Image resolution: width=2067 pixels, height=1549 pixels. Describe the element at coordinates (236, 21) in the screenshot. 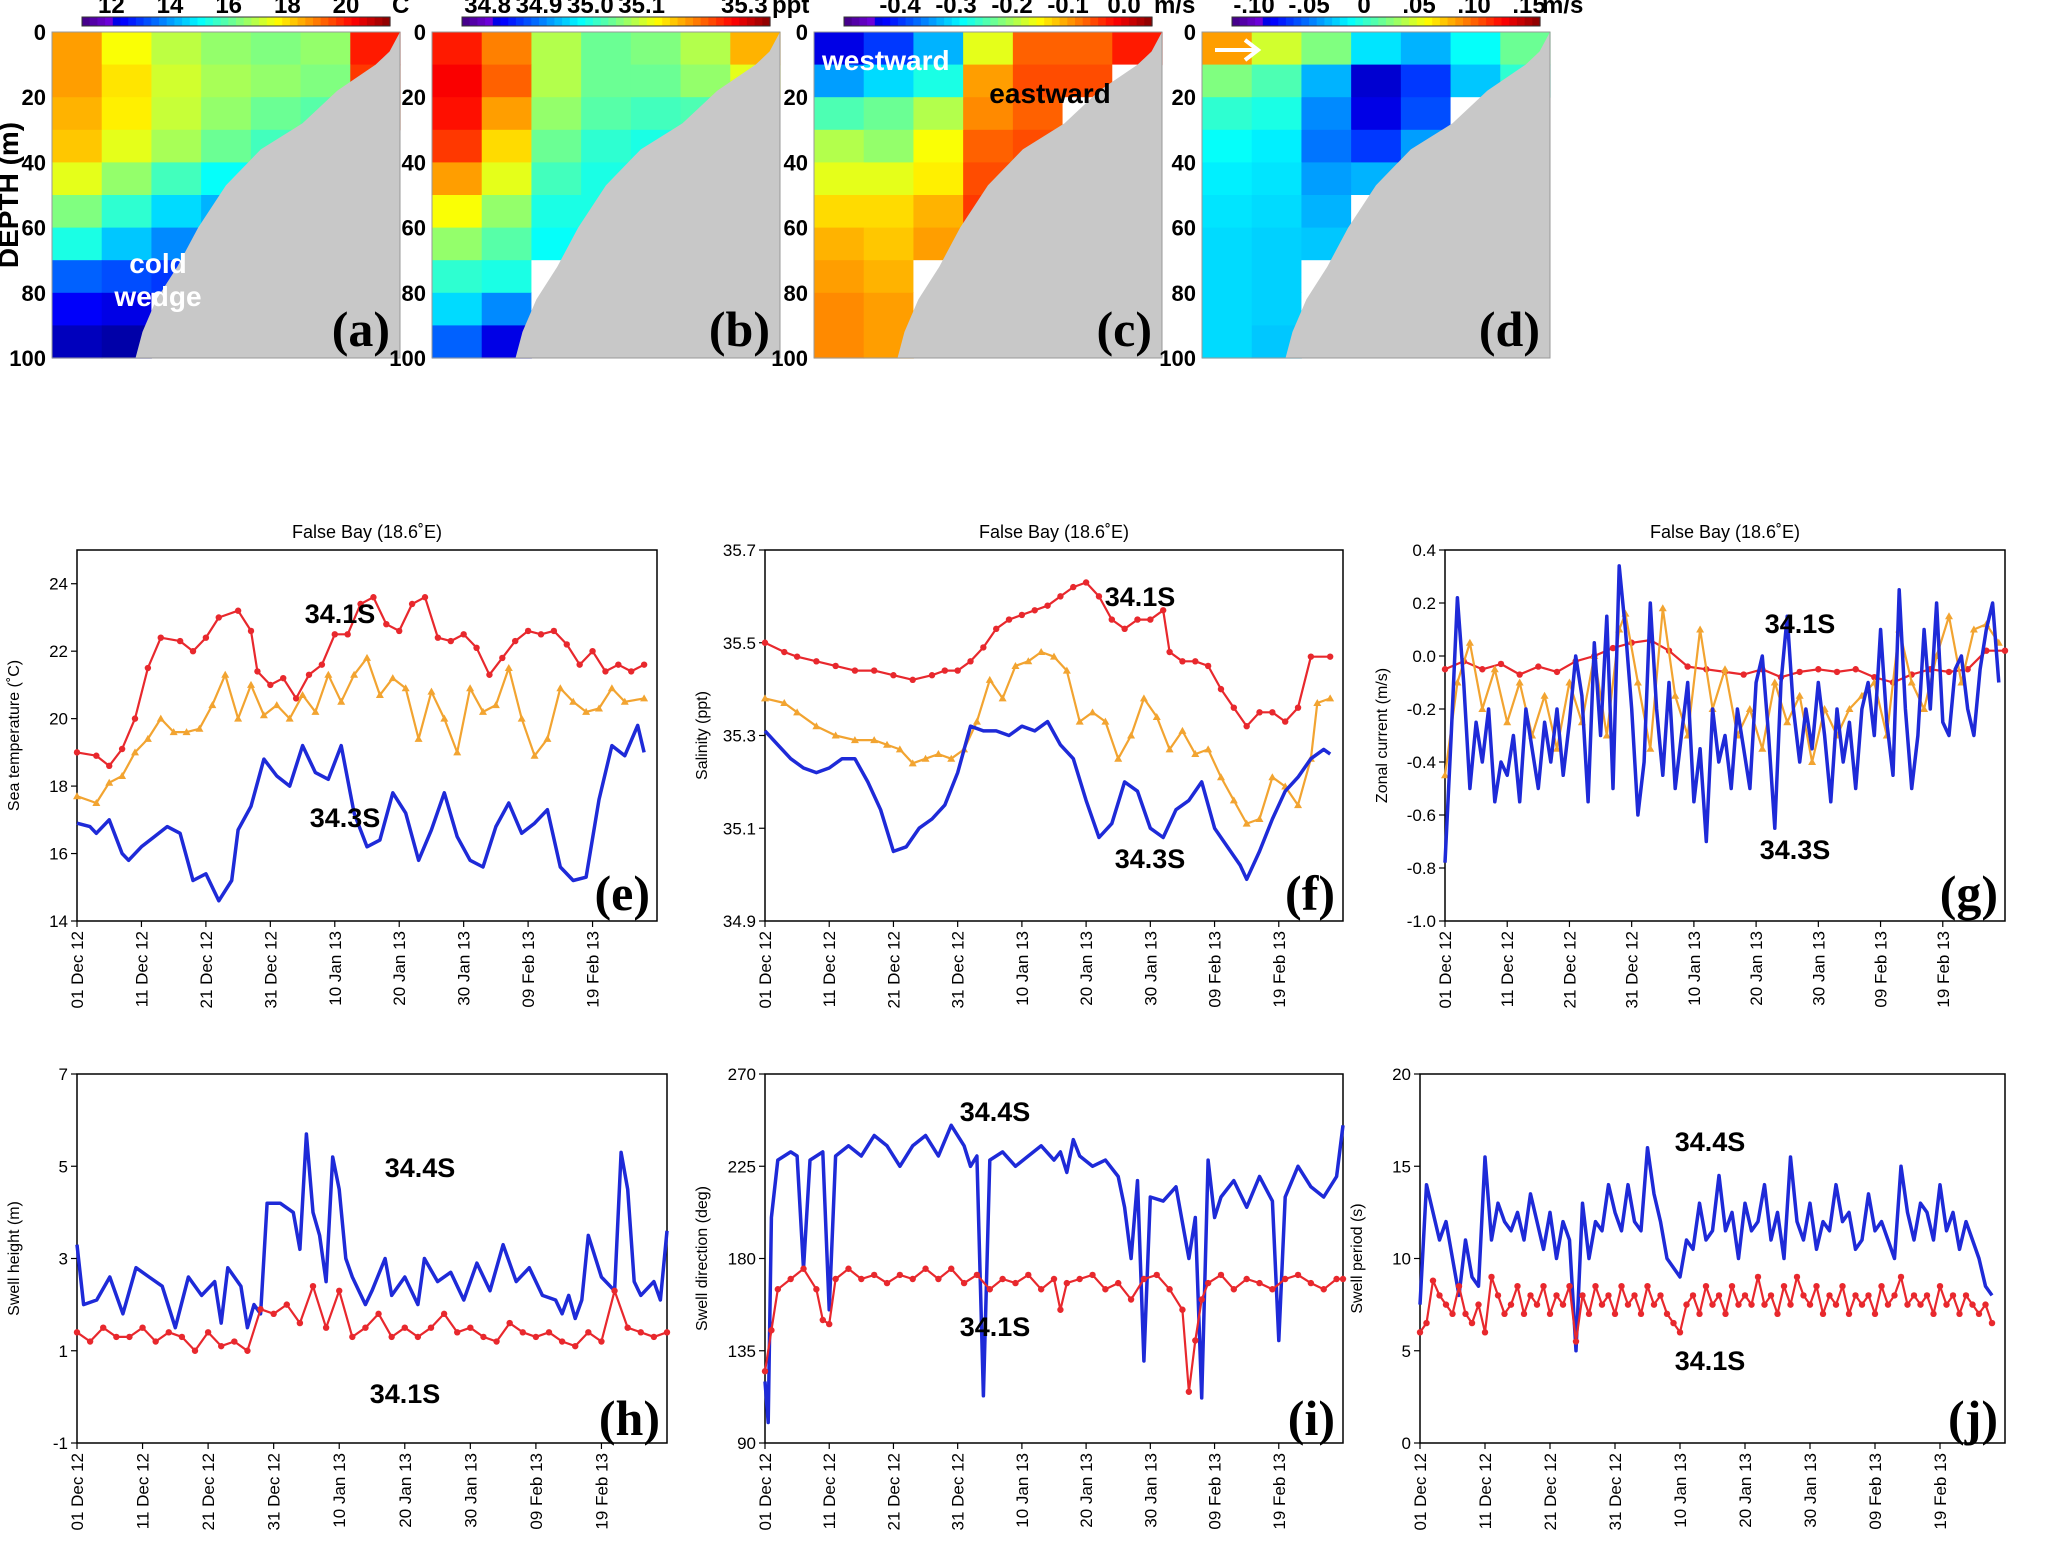

I see `colorbar-frame` at that location.